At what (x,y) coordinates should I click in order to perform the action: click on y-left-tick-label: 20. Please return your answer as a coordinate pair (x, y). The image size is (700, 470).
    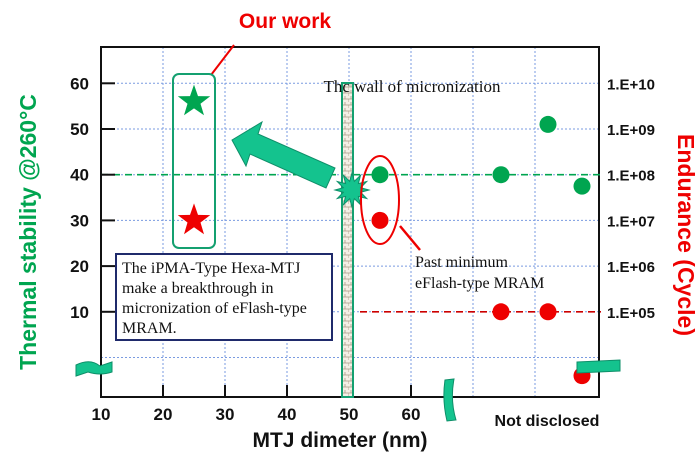
    Looking at the image, I should click on (79, 266).